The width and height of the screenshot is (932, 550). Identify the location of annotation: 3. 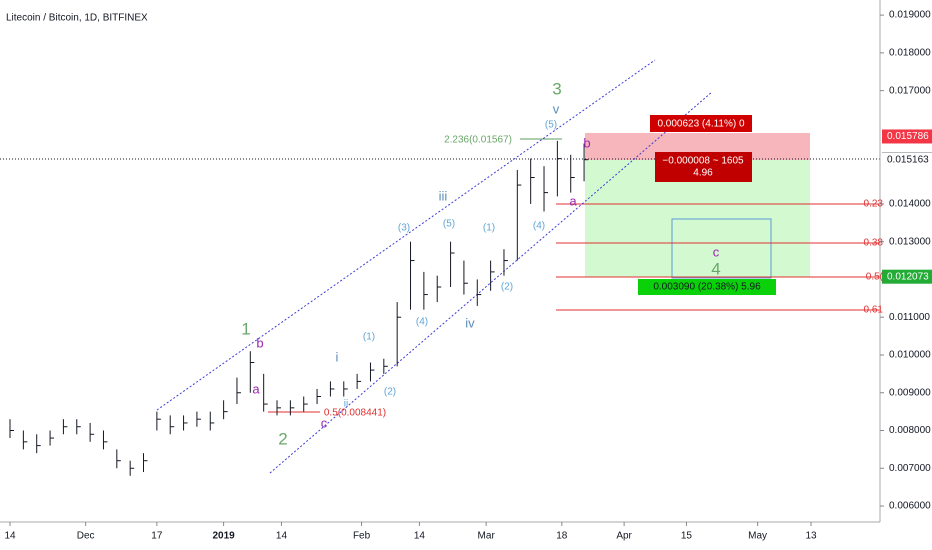
(556, 88).